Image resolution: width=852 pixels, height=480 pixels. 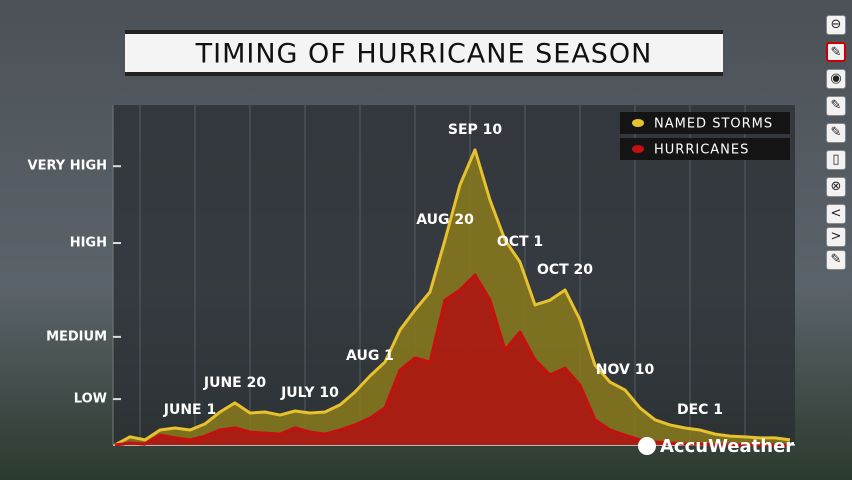 I want to click on date-annotation: JULY 10, so click(x=309, y=393).